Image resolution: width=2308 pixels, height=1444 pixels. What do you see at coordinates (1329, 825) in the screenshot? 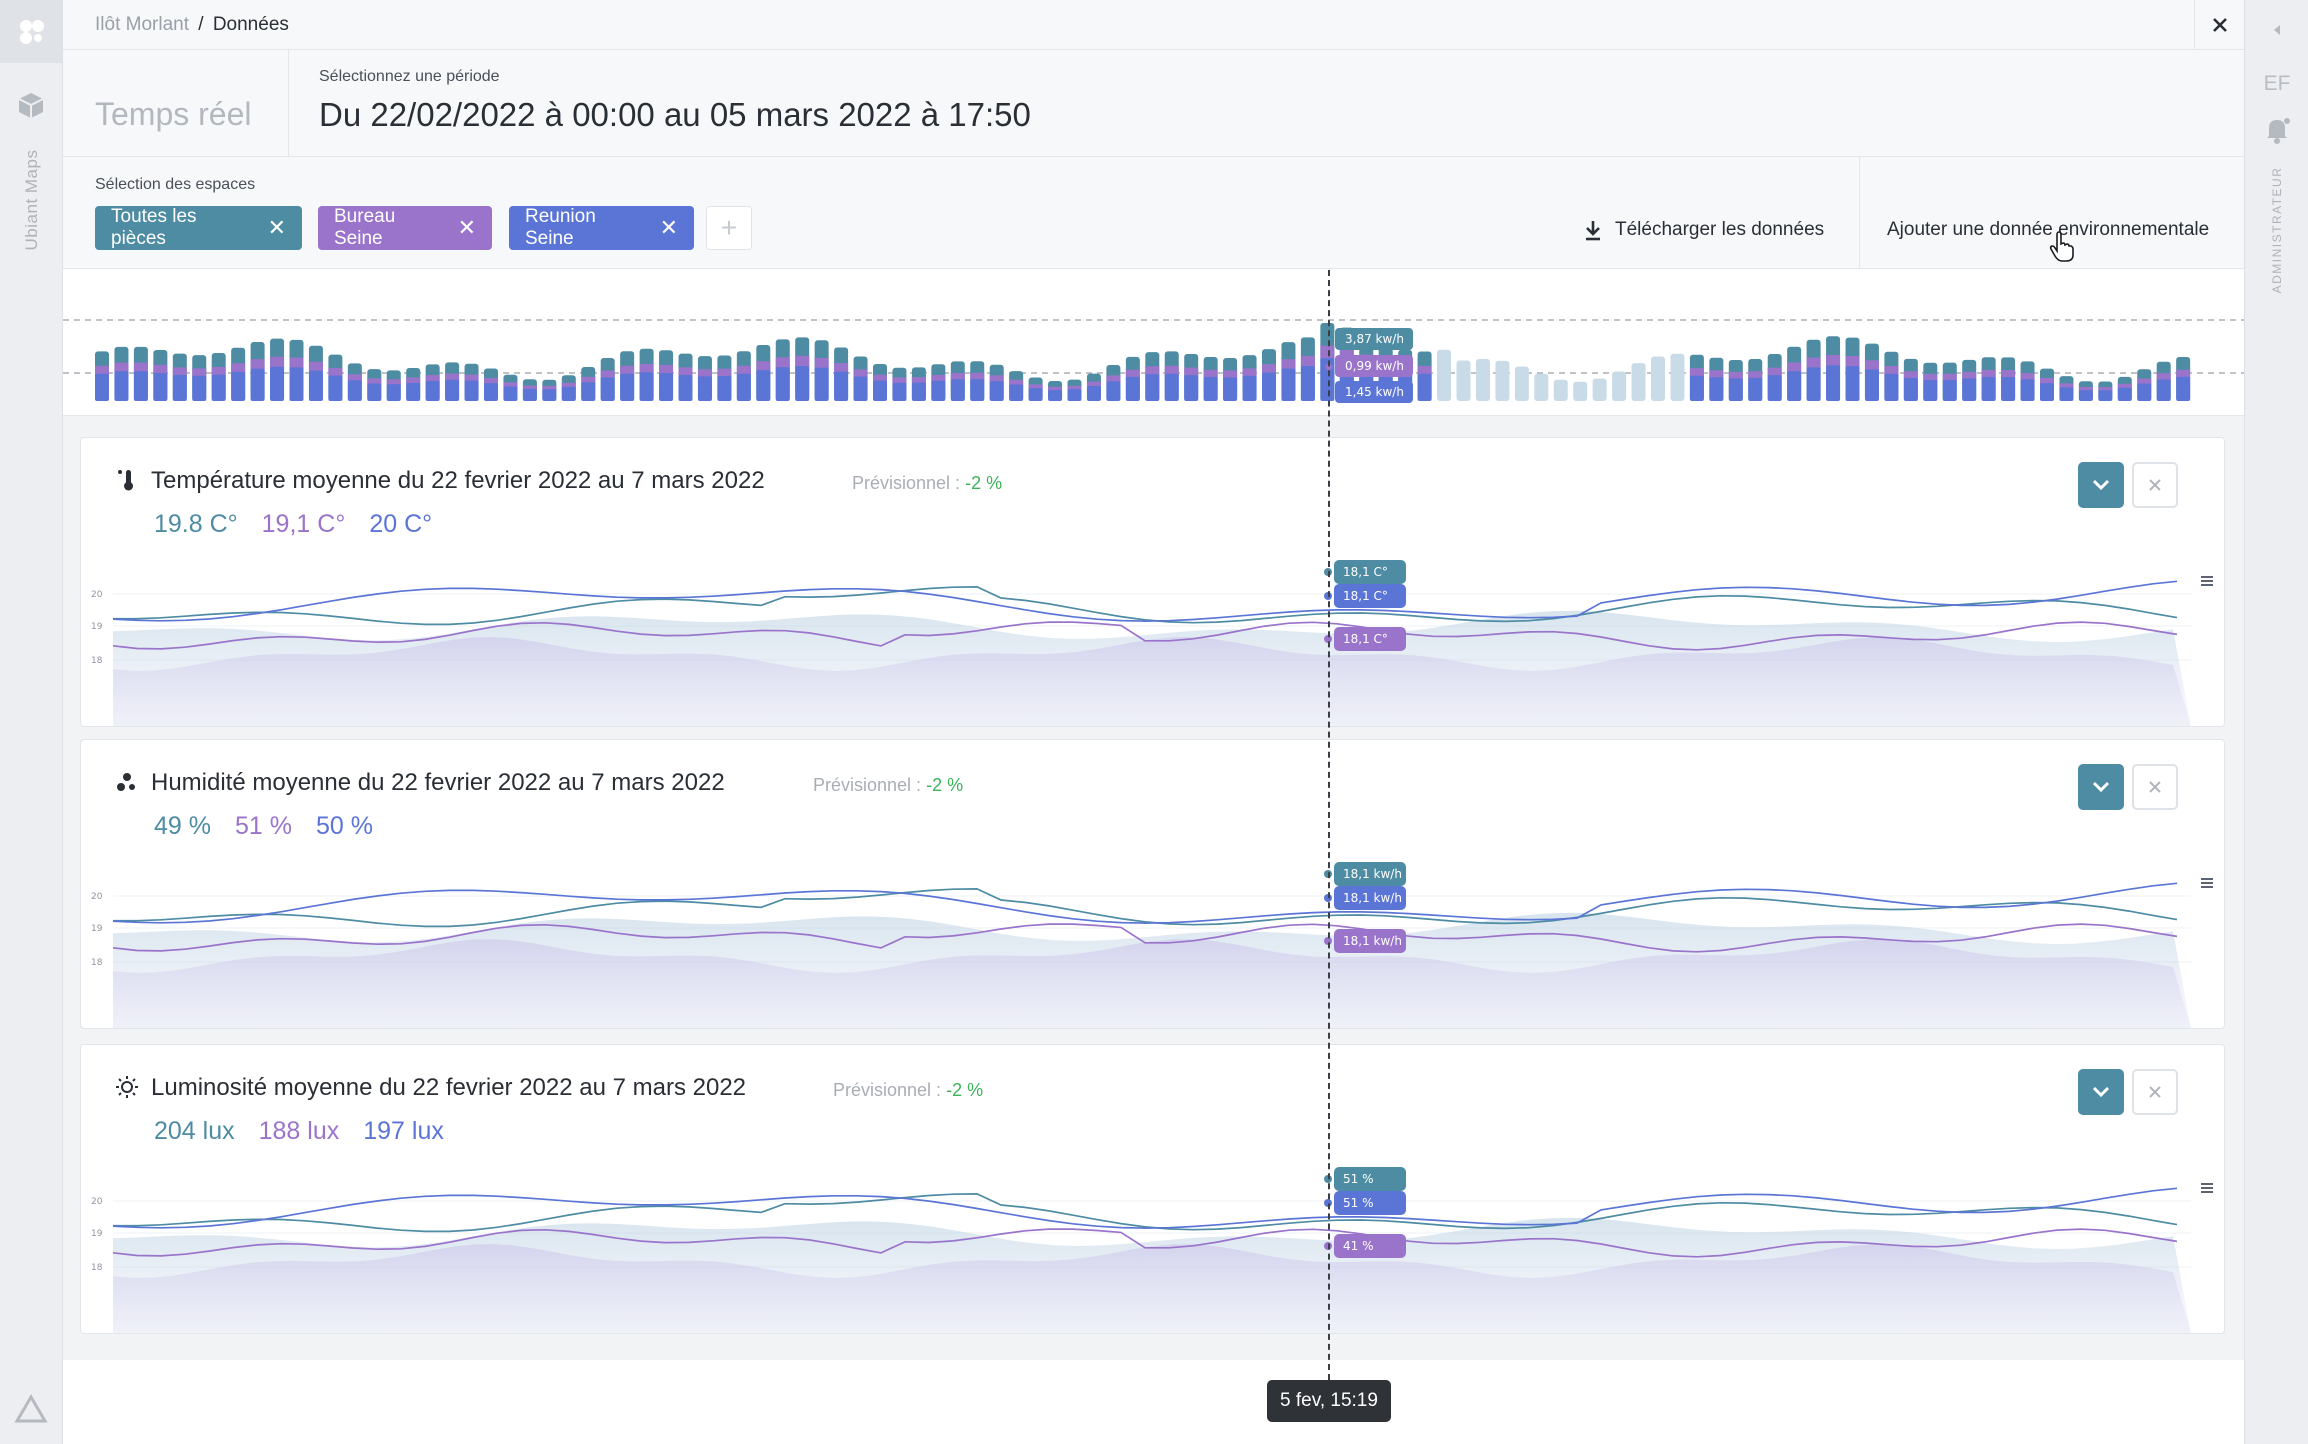
I see `time-cursor-line` at bounding box center [1329, 825].